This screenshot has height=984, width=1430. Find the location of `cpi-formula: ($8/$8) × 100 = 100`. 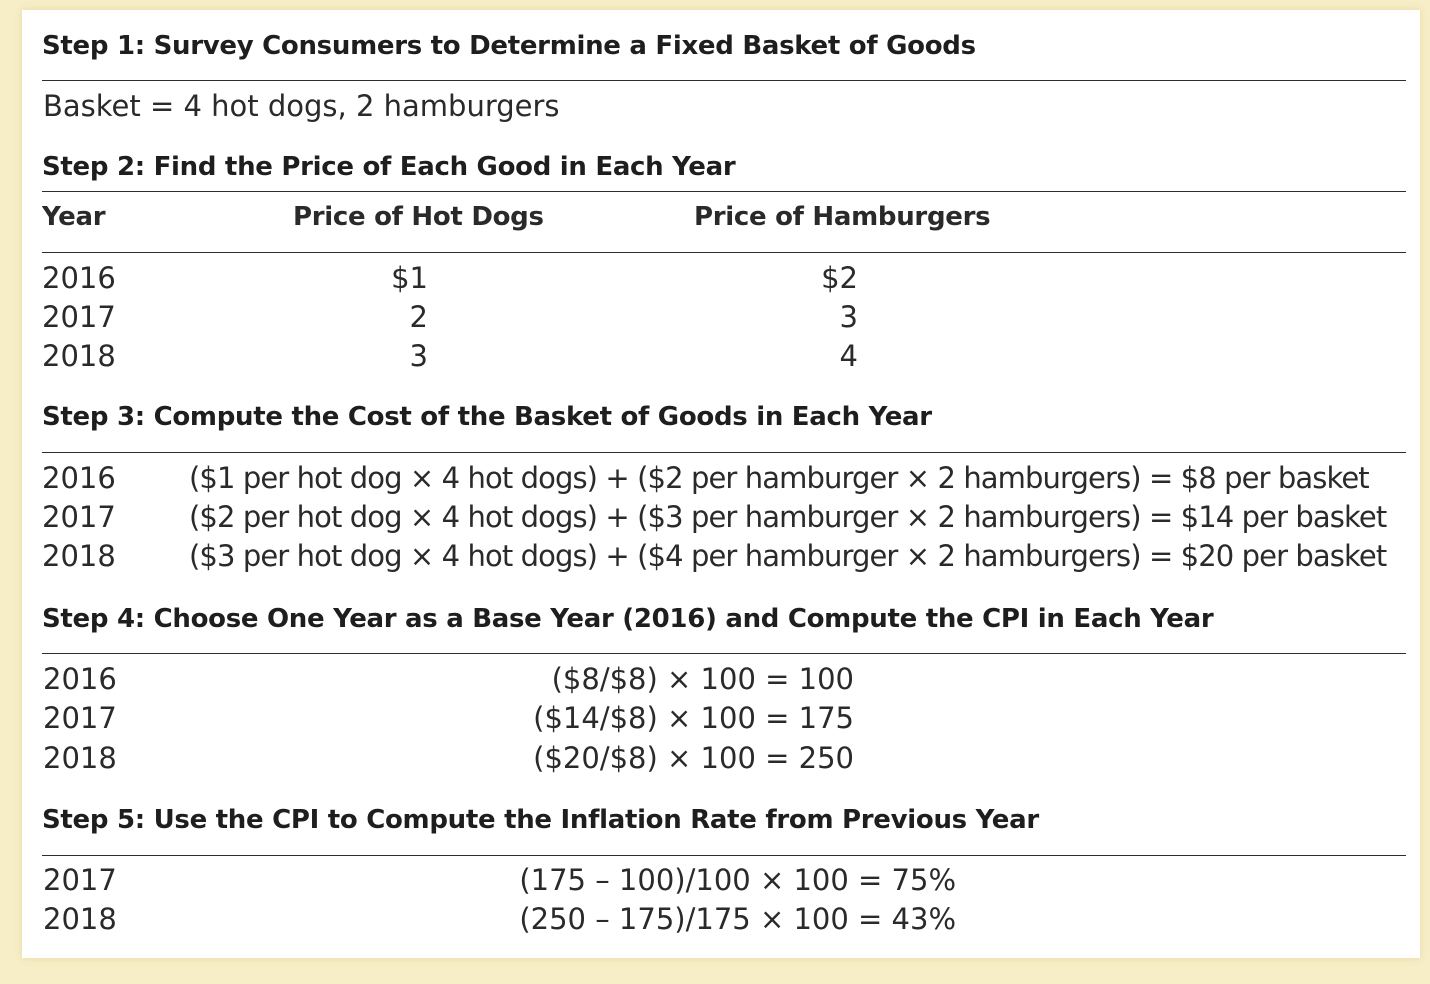

cpi-formula: ($8/$8) × 100 = 100 is located at coordinates (702, 679).